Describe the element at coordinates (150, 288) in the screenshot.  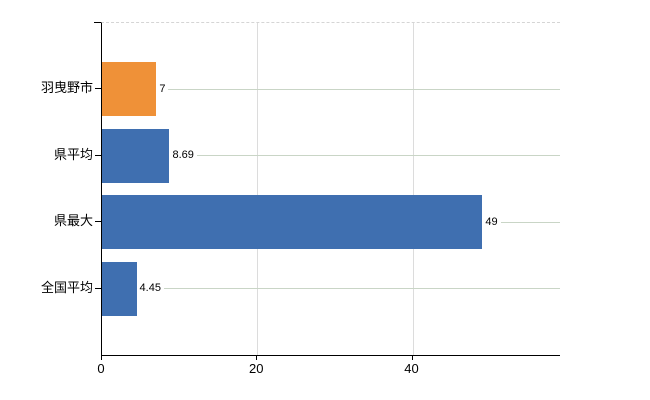
I see `bar-value-label: 4.45` at that location.